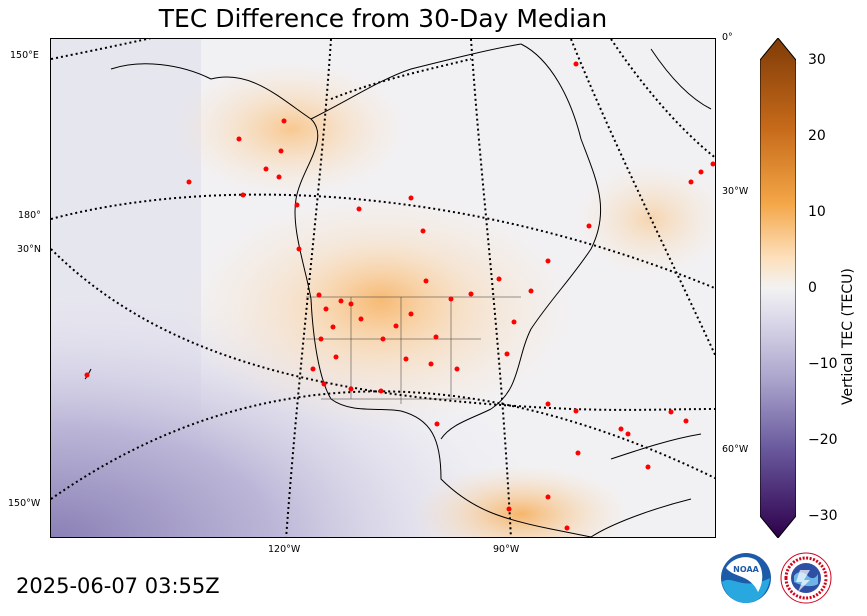  Describe the element at coordinates (848, 336) in the screenshot. I see `colorbar-label: Vertical TEC (TECU)` at that location.